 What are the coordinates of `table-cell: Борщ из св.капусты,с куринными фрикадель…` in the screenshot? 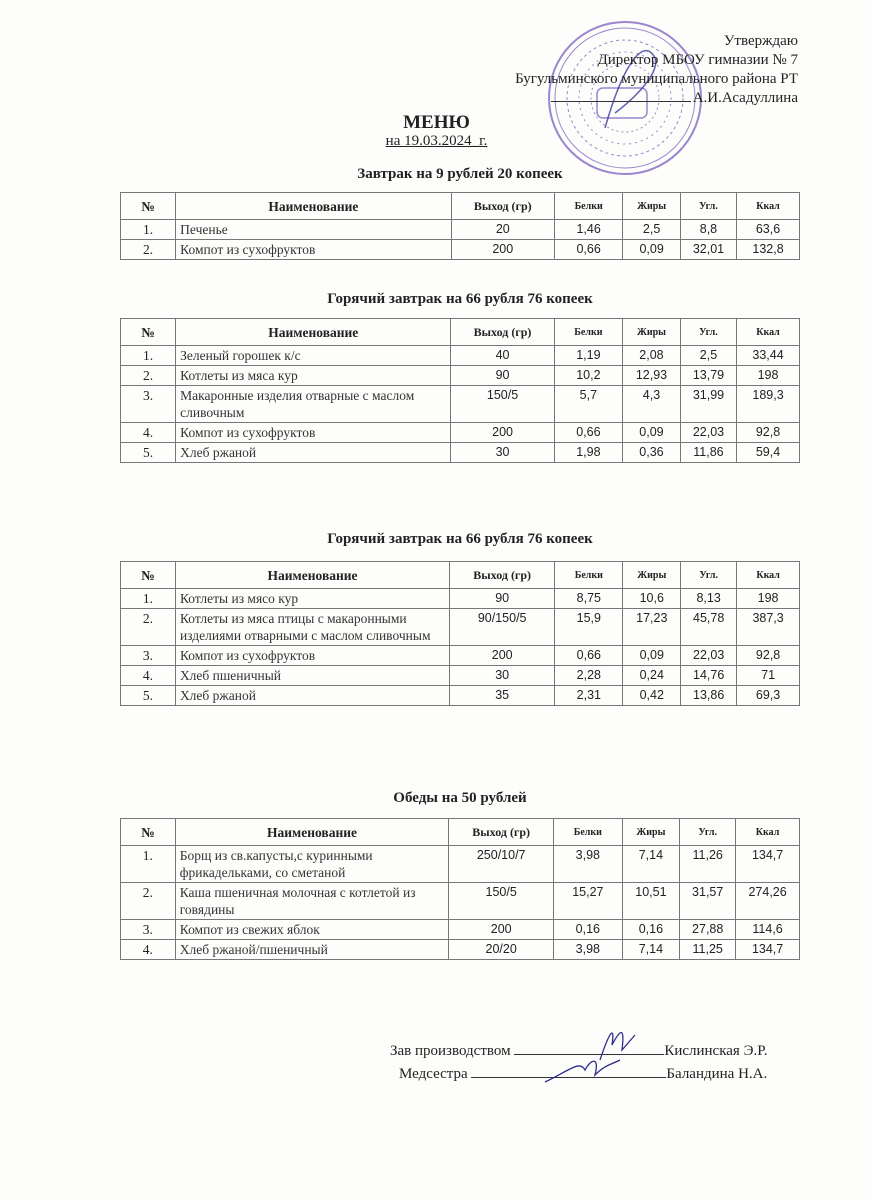 It's located at (312, 864).